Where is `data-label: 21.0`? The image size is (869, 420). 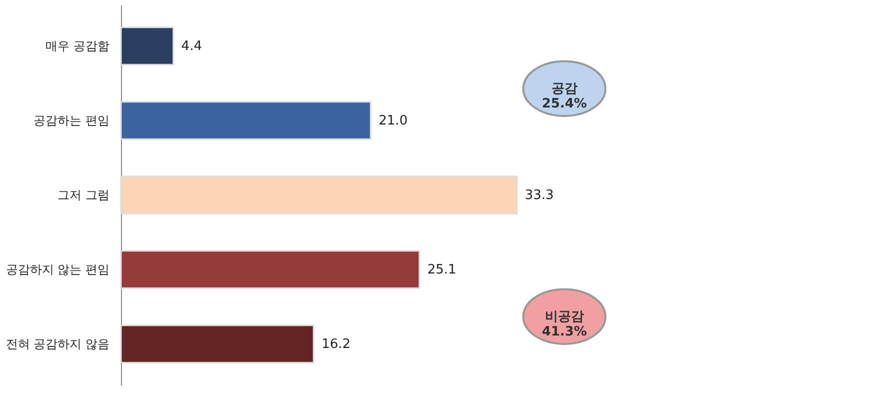 data-label: 21.0 is located at coordinates (393, 120).